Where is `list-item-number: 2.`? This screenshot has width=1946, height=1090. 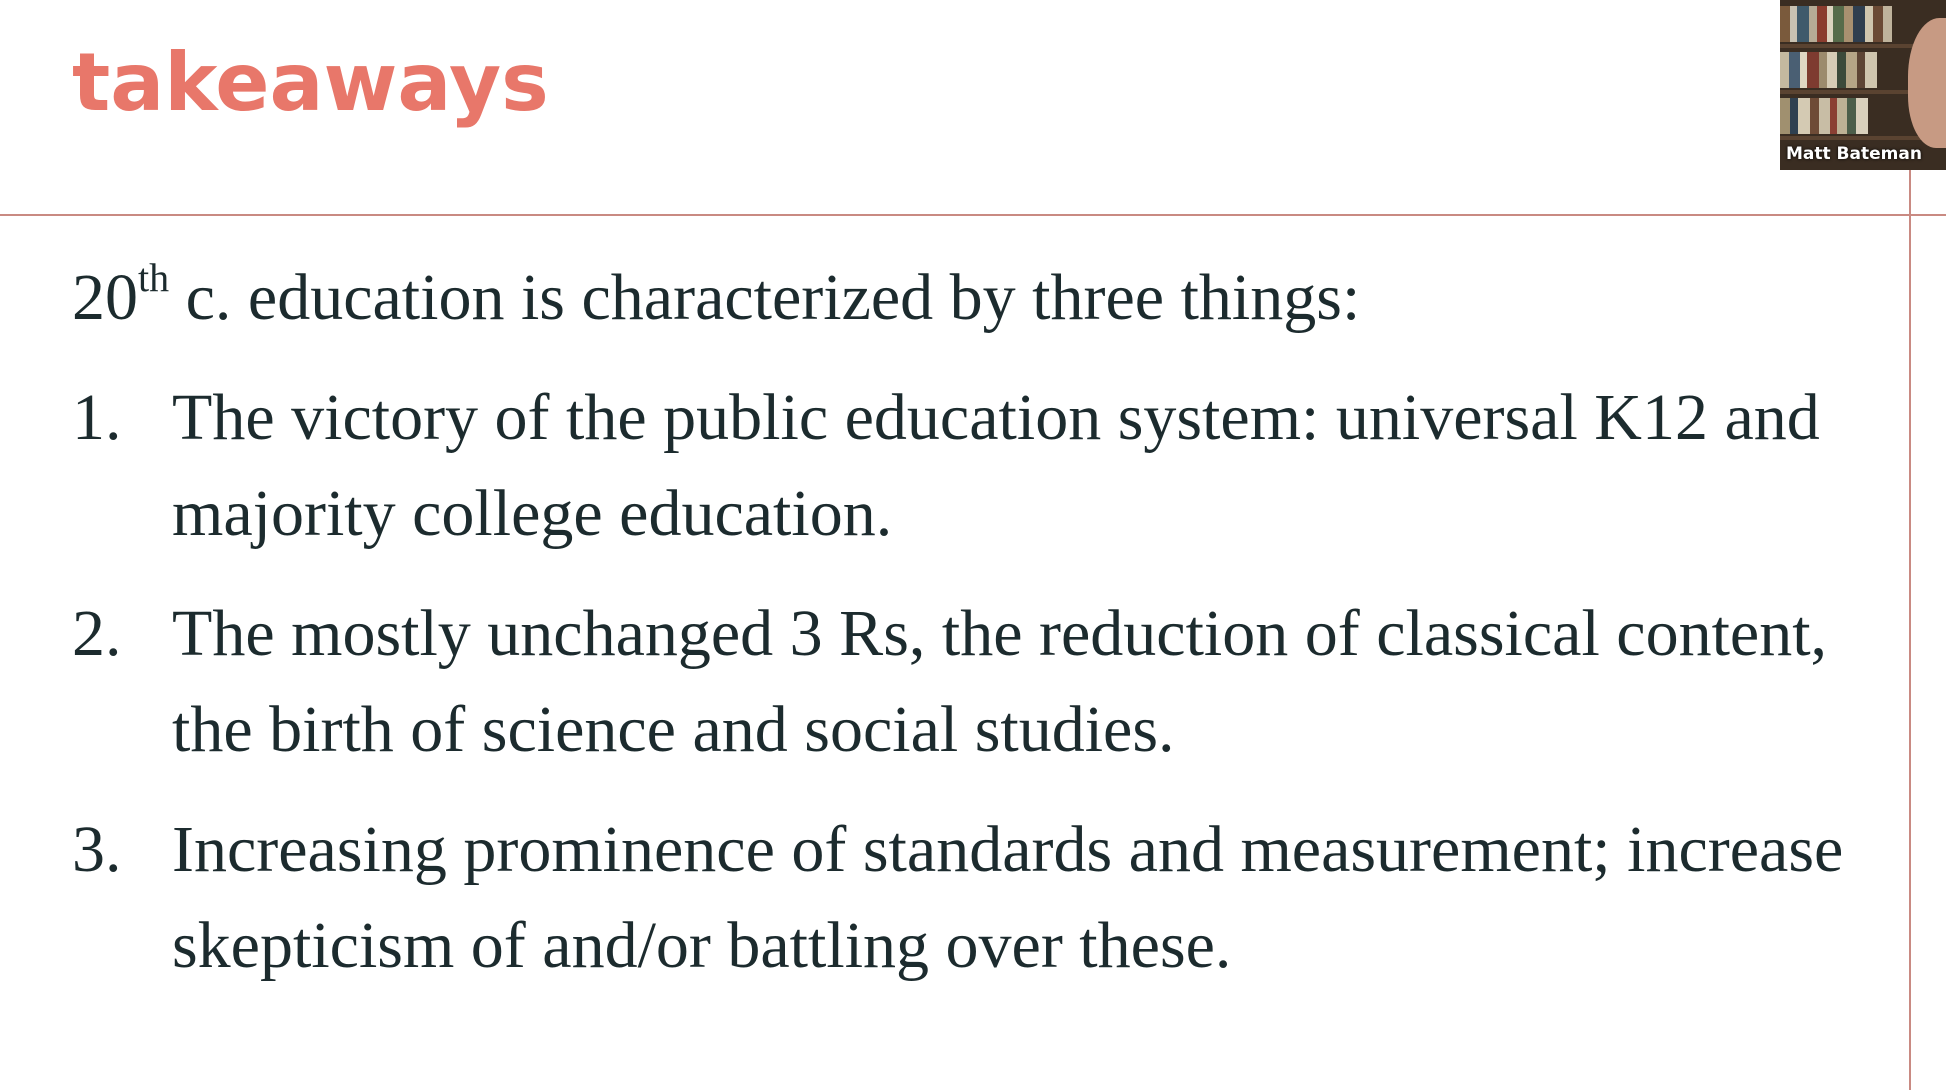
list-item-number: 2. is located at coordinates (97, 633).